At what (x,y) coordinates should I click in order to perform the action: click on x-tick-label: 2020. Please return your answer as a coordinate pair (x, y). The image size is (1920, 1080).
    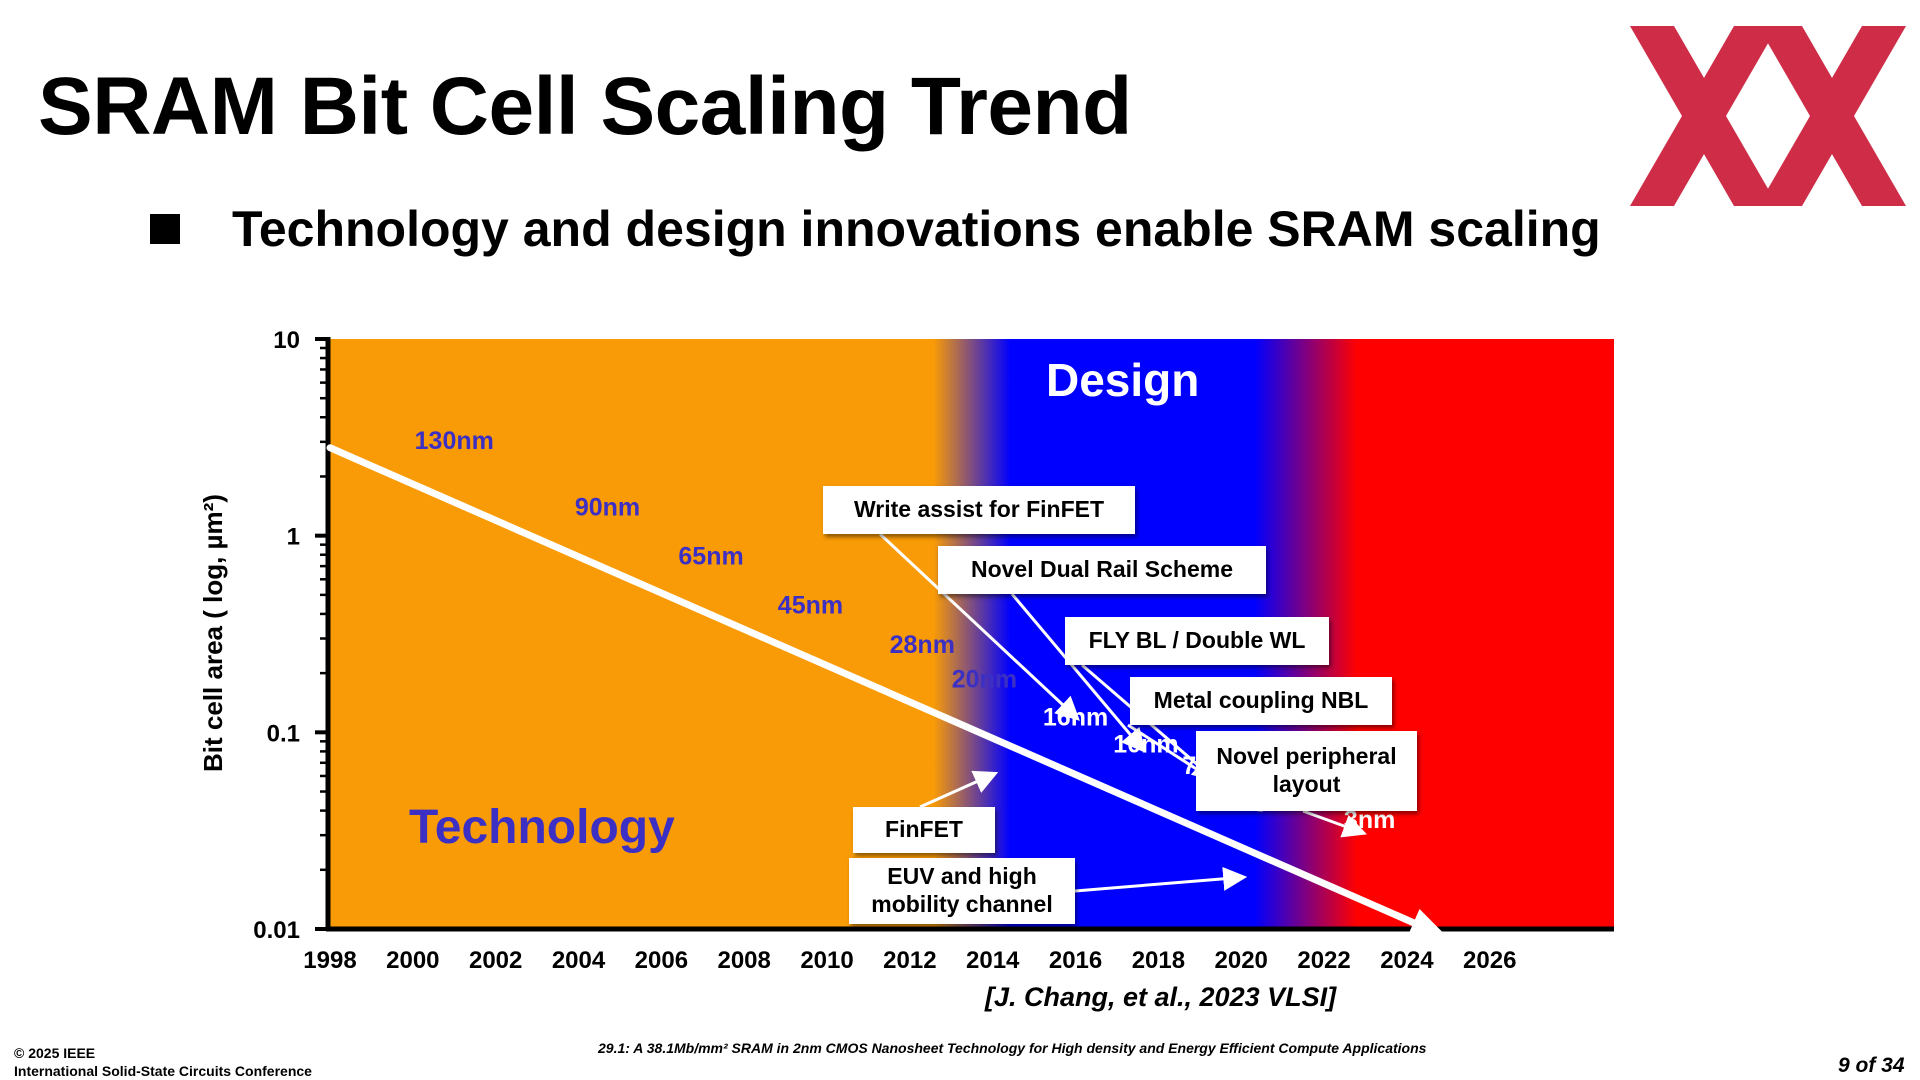
    Looking at the image, I should click on (1241, 960).